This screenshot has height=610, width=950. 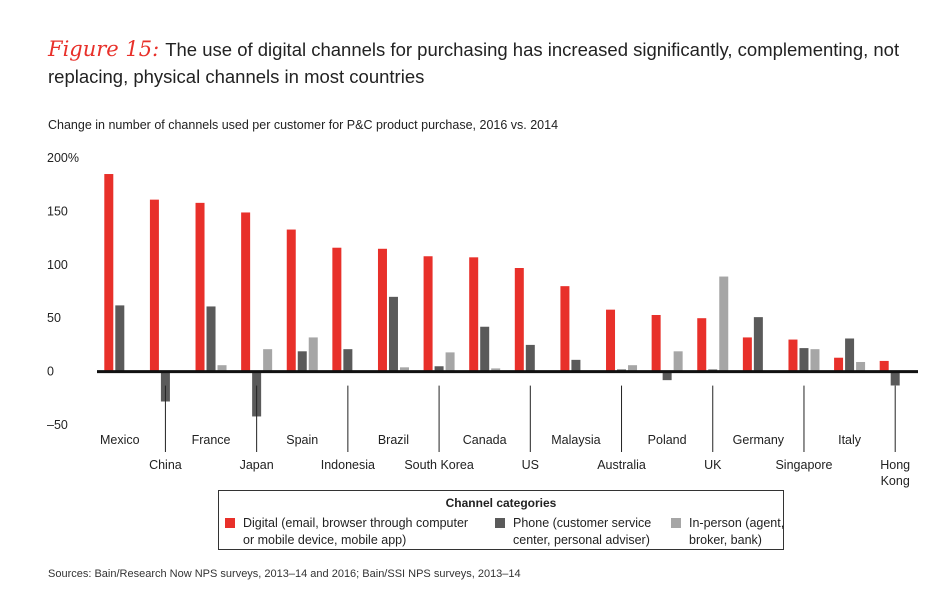 I want to click on category-label-hong-kong: Hong, so click(x=895, y=465).